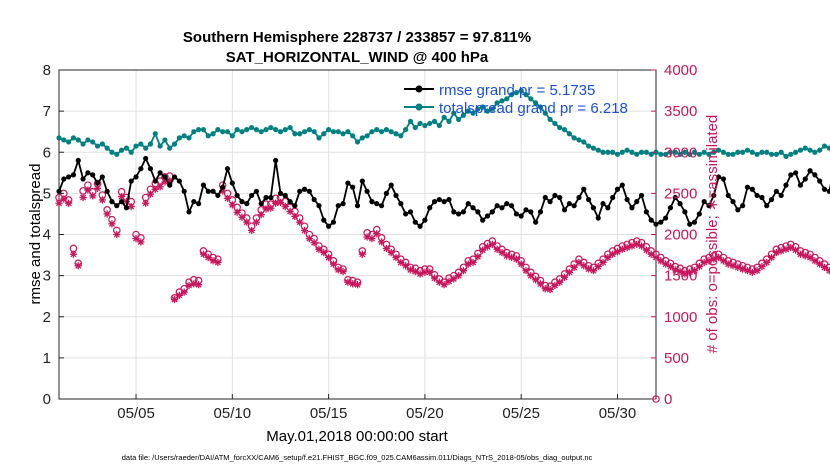  Describe the element at coordinates (53, 235) in the screenshot. I see `y-ticks: 0 1 2 3 4 5 6 7 8` at that location.